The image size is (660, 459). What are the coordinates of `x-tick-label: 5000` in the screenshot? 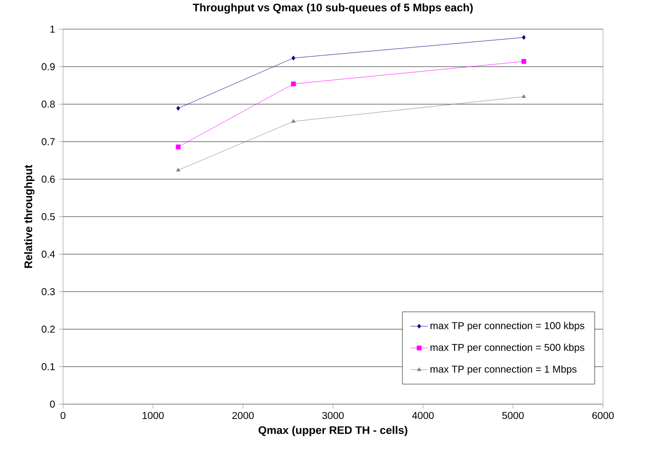 It's located at (513, 415).